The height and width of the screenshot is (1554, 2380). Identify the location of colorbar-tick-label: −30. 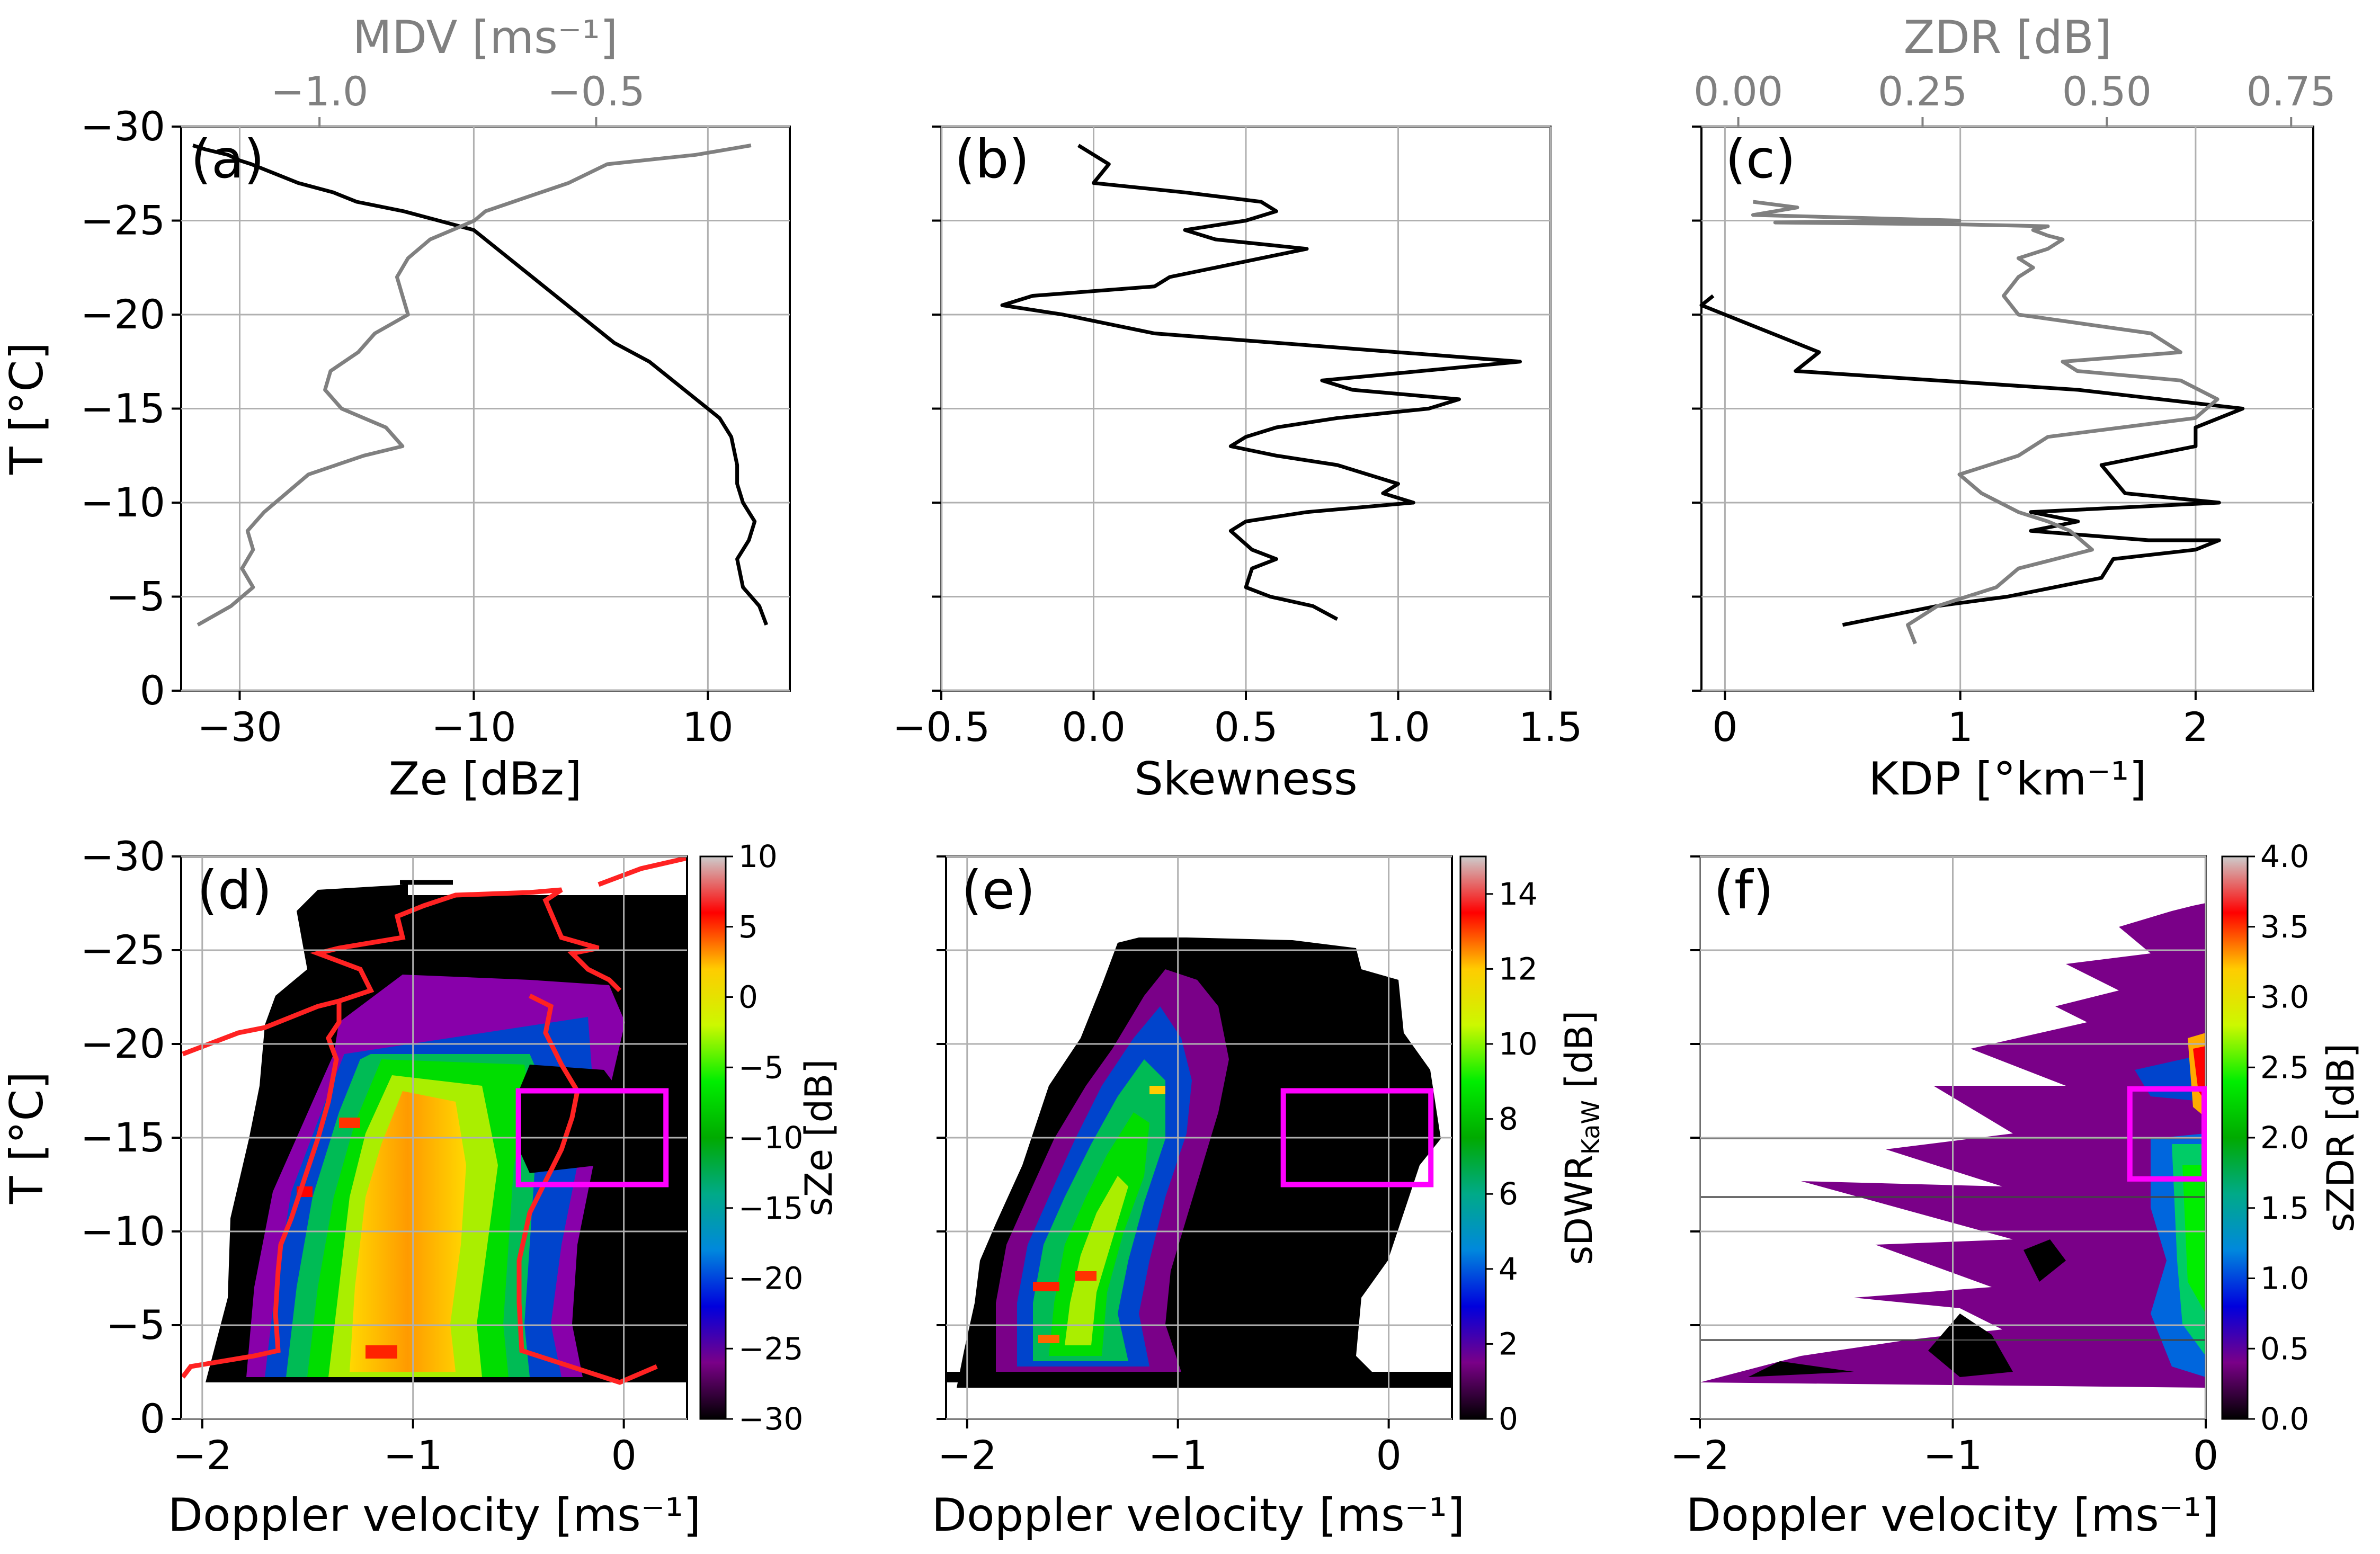
(770, 1419).